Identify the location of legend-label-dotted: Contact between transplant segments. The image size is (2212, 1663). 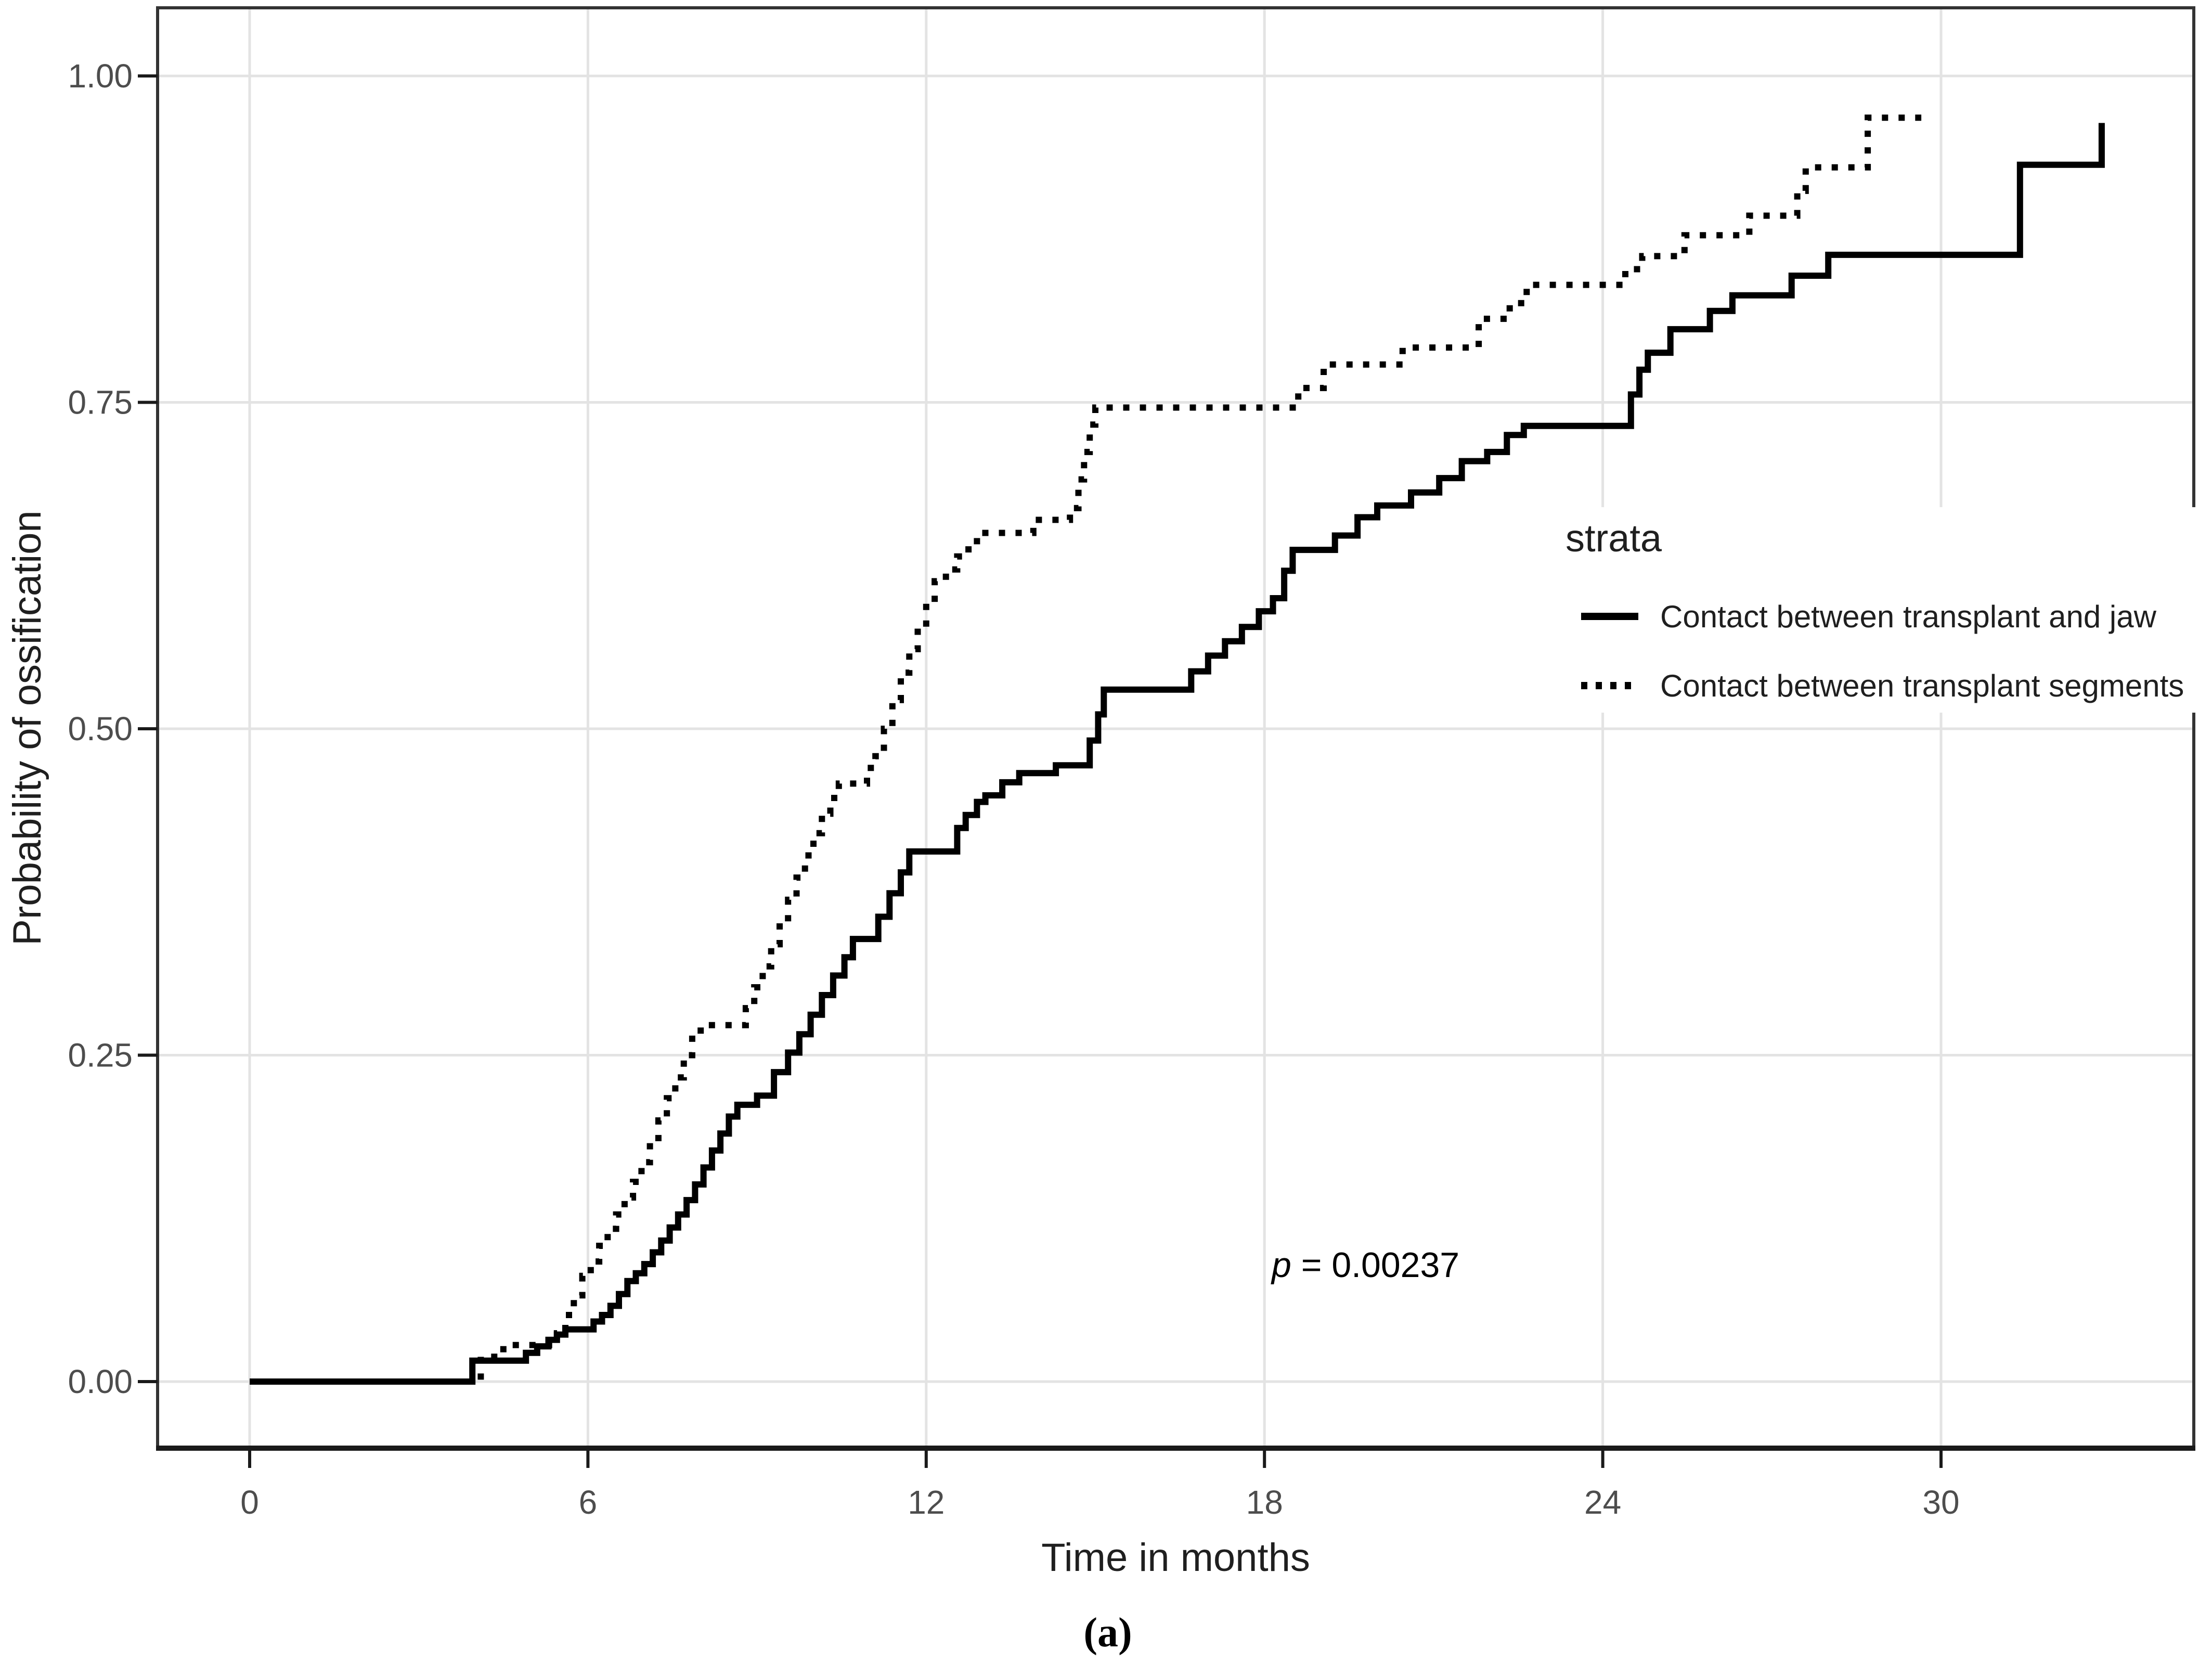
(1922, 685).